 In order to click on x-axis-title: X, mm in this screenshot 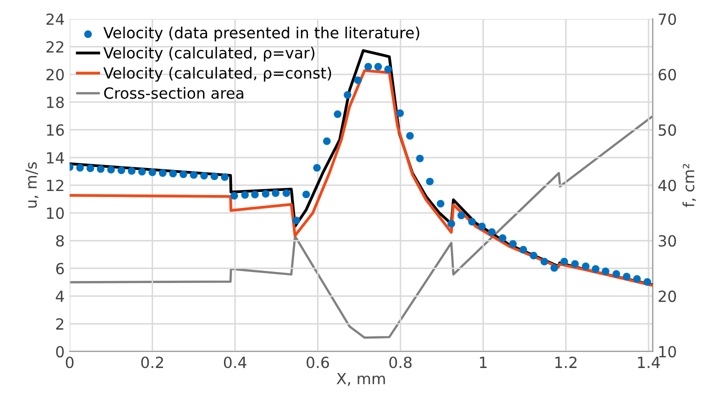, I will do `click(360, 379)`.